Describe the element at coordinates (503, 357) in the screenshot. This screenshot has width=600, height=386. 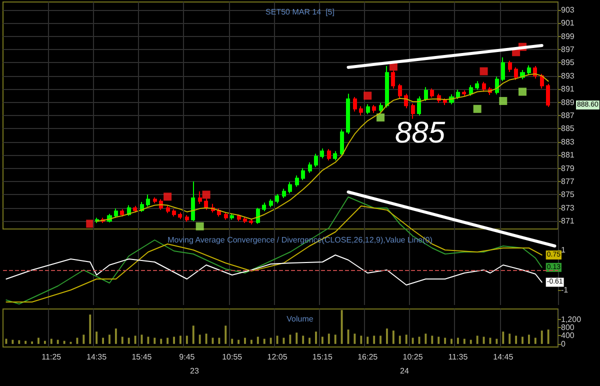
I see `x-tick-label: 14:45` at that location.